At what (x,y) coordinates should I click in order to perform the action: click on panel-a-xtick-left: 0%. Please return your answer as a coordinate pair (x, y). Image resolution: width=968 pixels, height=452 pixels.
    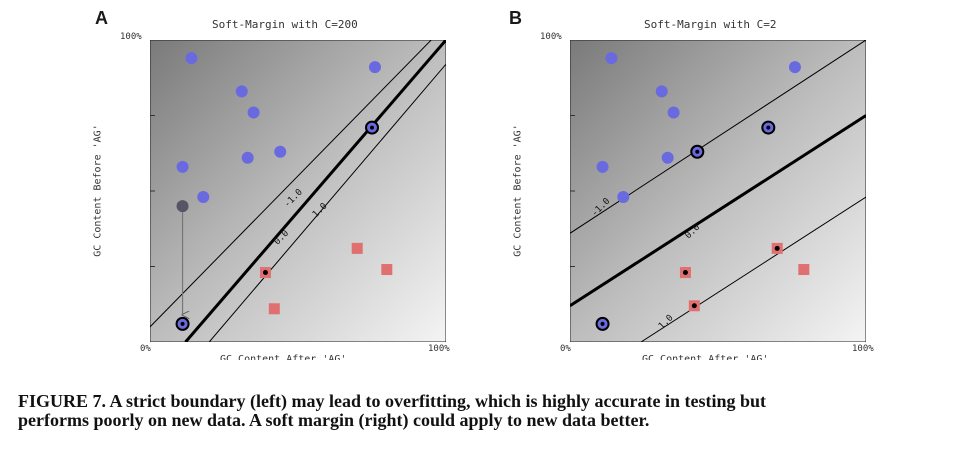
    Looking at the image, I should click on (145, 349).